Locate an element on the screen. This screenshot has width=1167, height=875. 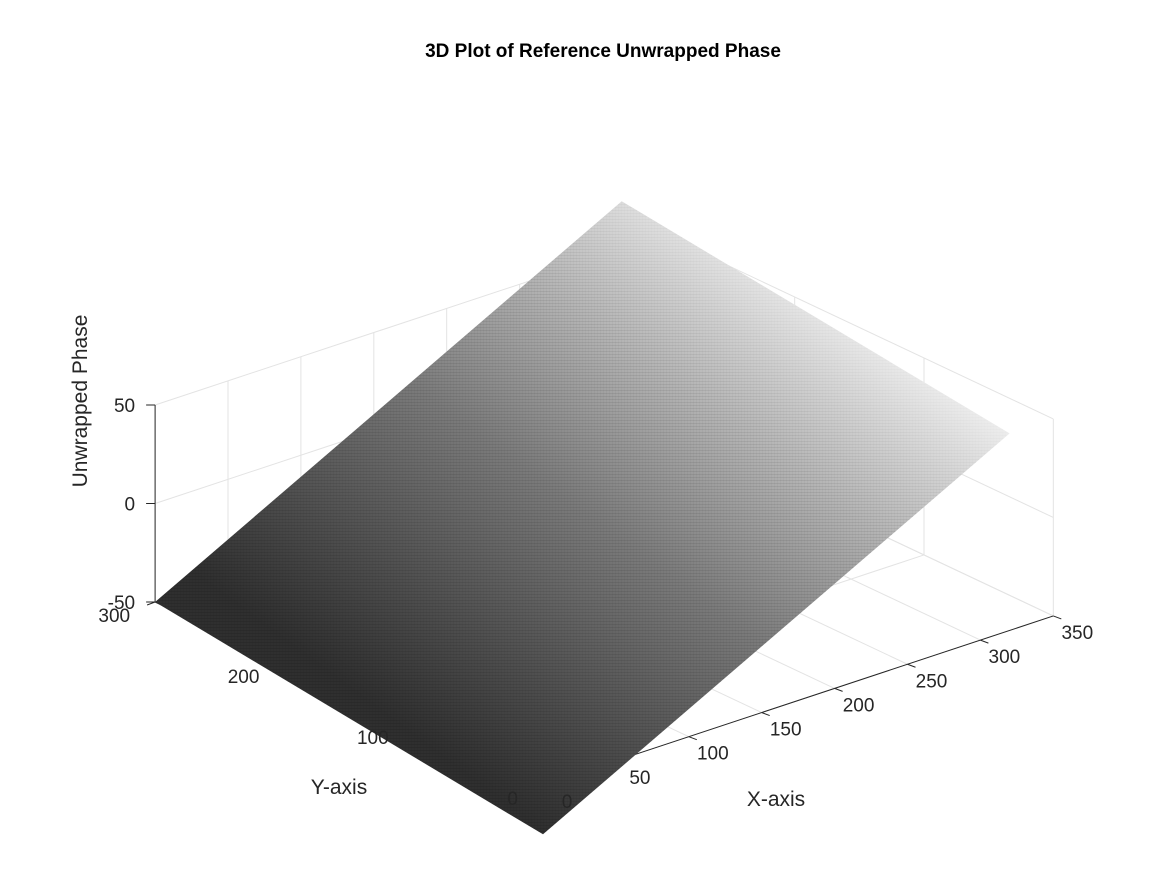
y-tick-label: 300 is located at coordinates (114, 616).